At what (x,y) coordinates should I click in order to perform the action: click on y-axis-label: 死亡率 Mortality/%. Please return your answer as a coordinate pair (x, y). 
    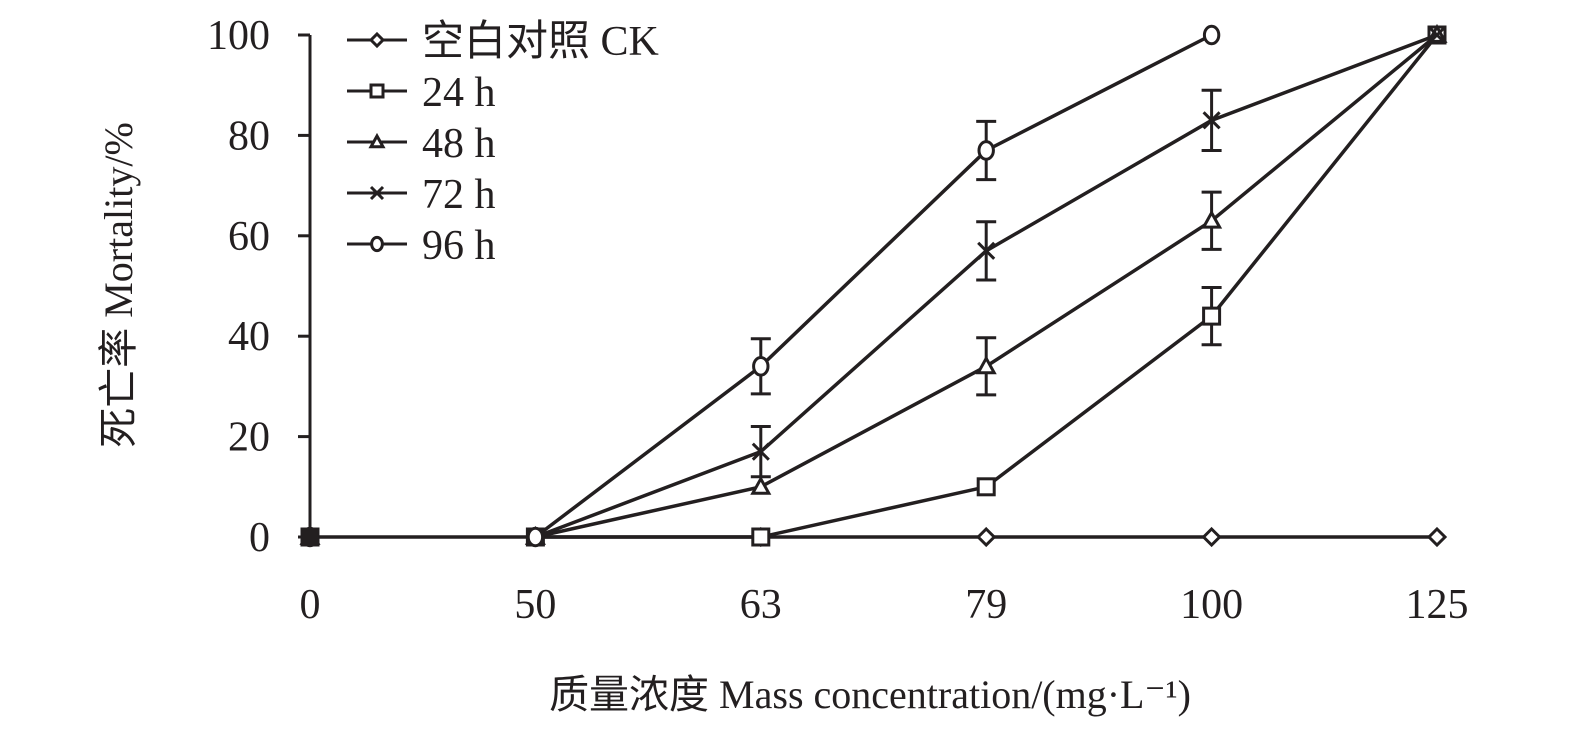
    Looking at the image, I should click on (118, 285).